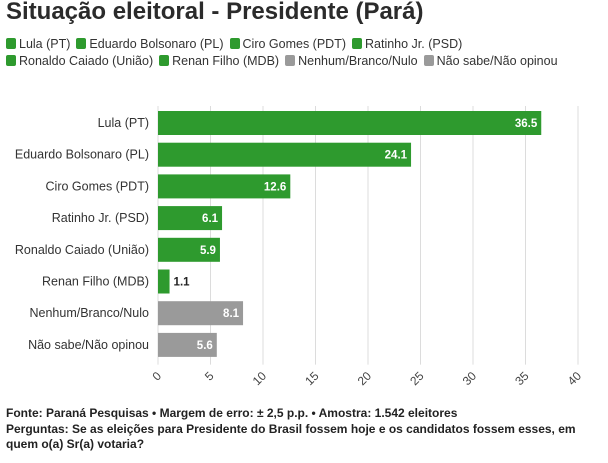 The width and height of the screenshot is (608, 463). Describe the element at coordinates (358, 61) in the screenshot. I see `legend-label: Nenhum/Branco/Nulo` at that location.